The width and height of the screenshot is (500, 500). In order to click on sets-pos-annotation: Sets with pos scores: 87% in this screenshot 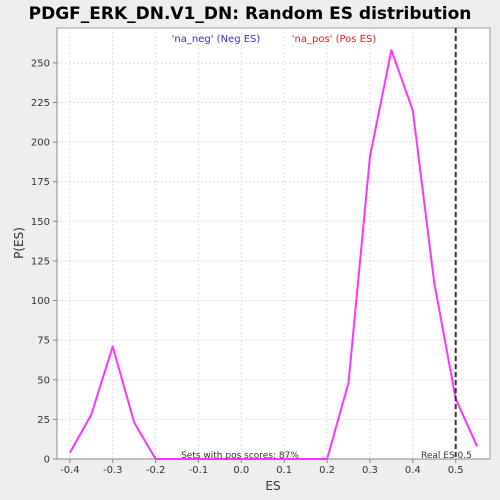, I will do `click(240, 456)`.